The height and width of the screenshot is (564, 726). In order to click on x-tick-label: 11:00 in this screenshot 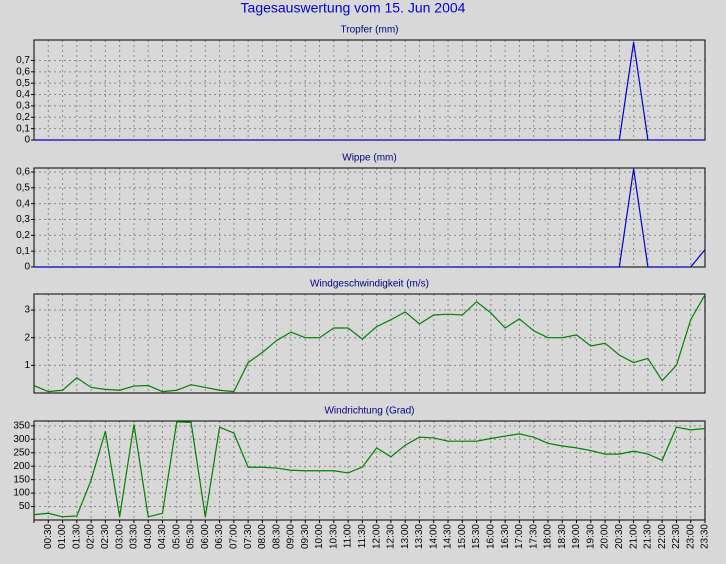, I will do `click(348, 536)`.